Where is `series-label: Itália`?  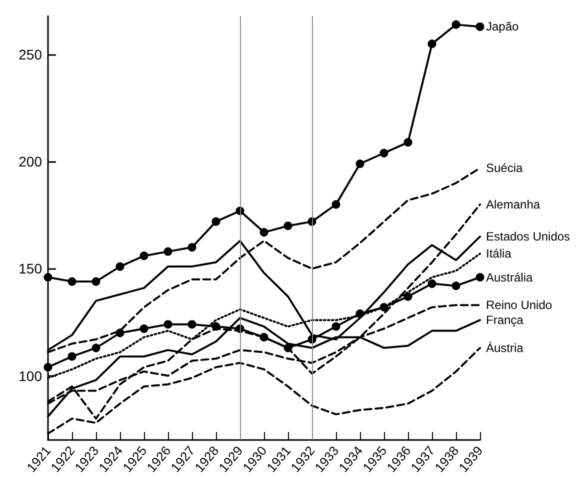 series-label: Itália is located at coordinates (499, 253).